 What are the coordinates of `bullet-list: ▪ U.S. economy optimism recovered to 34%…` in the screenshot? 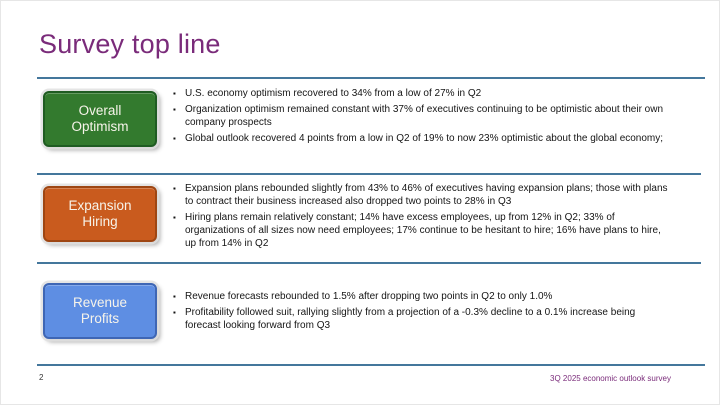 It's located at (428, 116).